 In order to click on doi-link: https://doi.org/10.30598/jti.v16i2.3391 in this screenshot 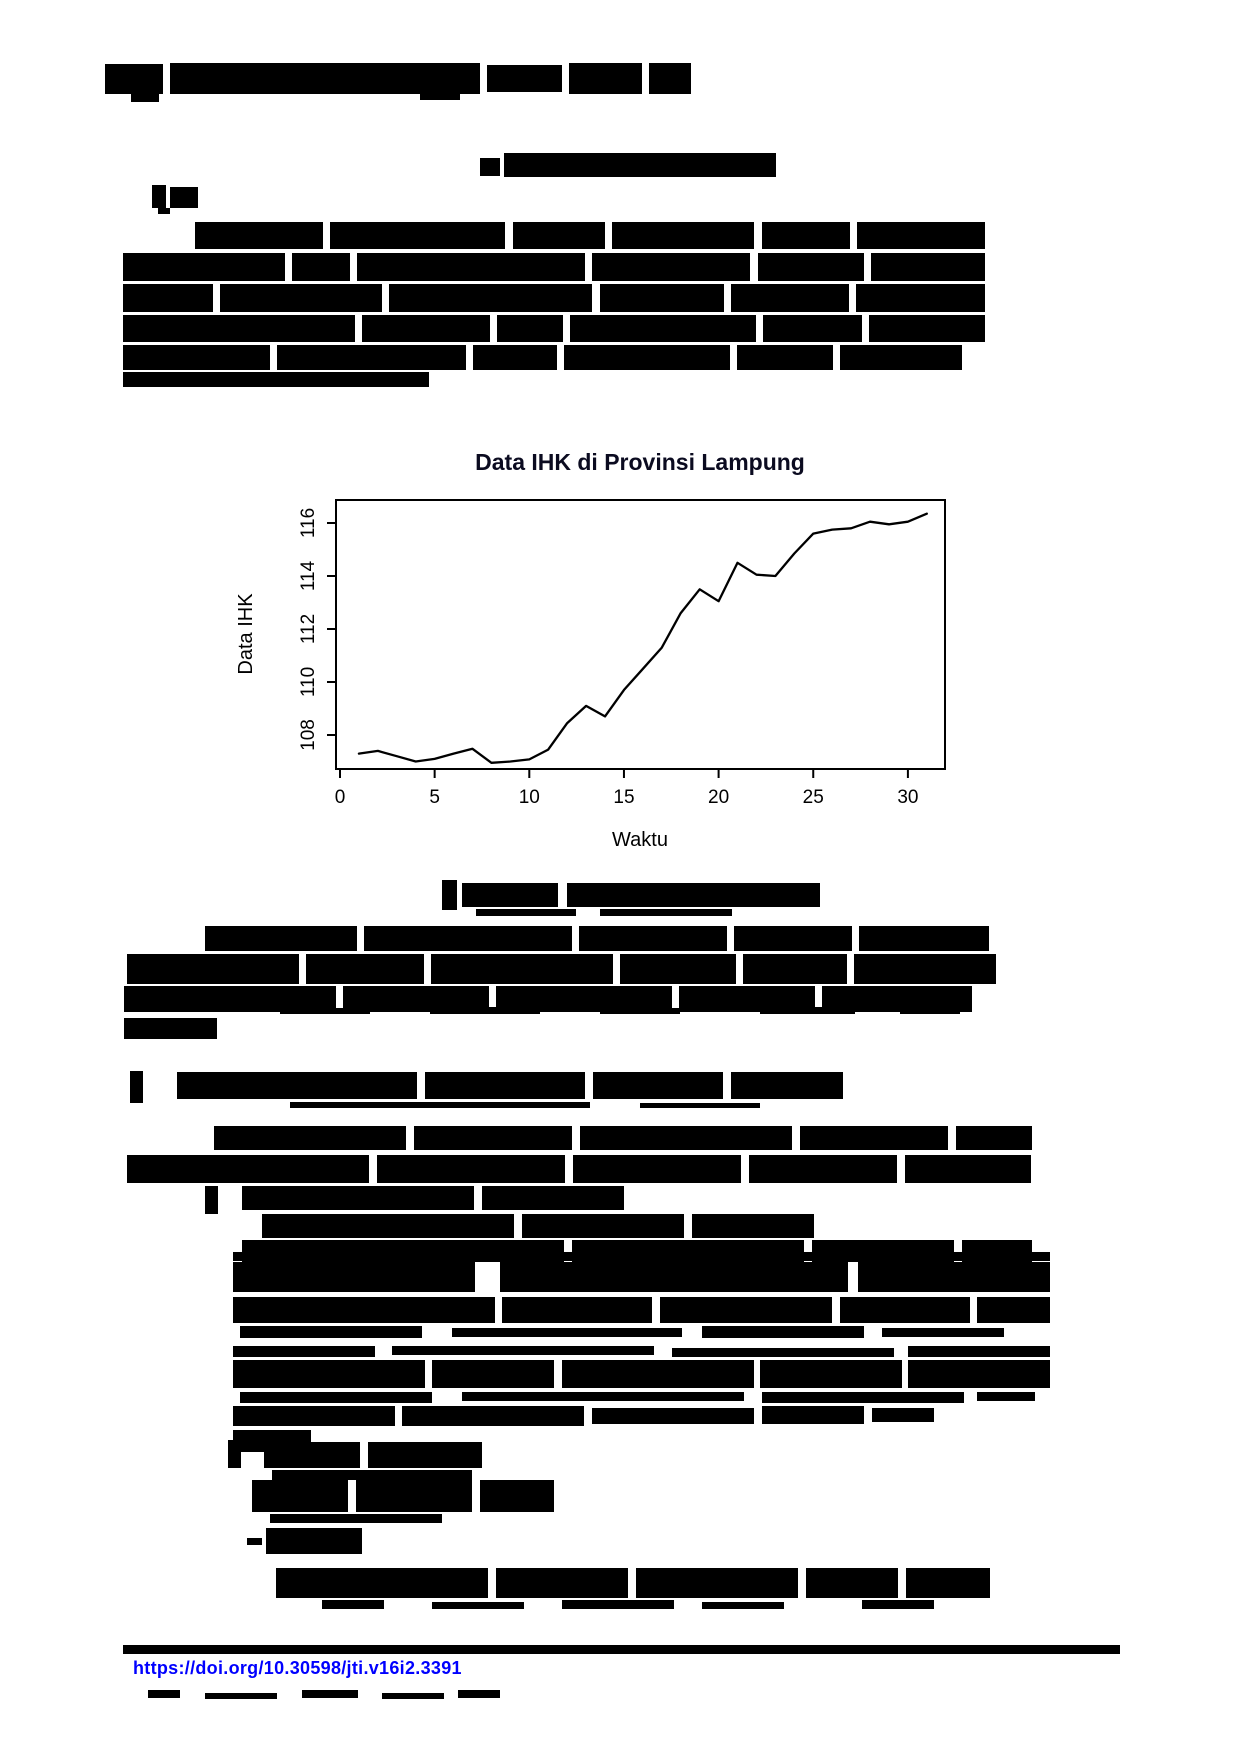, I will do `click(297, 1668)`.